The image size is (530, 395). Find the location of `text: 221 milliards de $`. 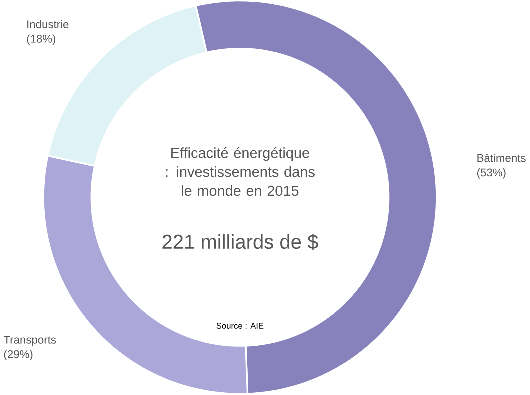

text: 221 milliards de $ is located at coordinates (240, 242).